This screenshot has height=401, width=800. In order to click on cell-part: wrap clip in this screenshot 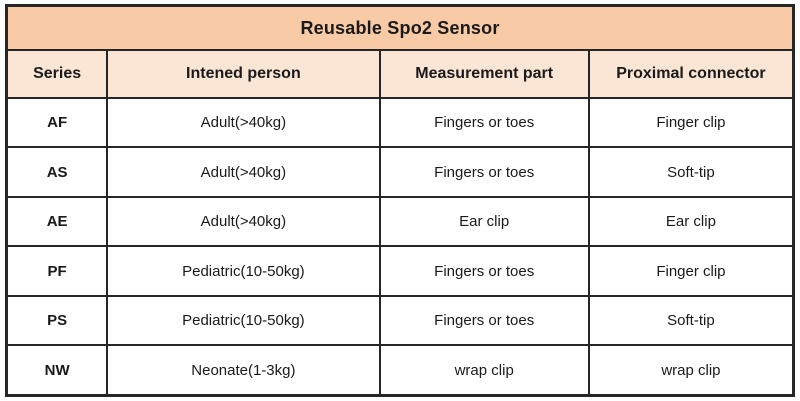, I will do `click(484, 370)`.